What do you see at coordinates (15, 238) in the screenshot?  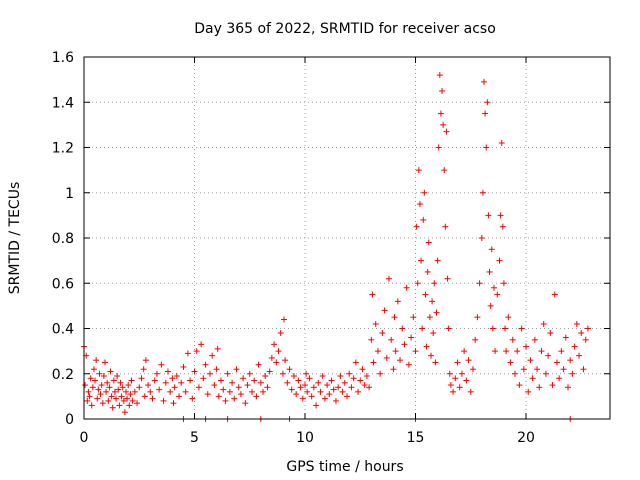 I see `y-axis-label: SRMTID / TECUs` at bounding box center [15, 238].